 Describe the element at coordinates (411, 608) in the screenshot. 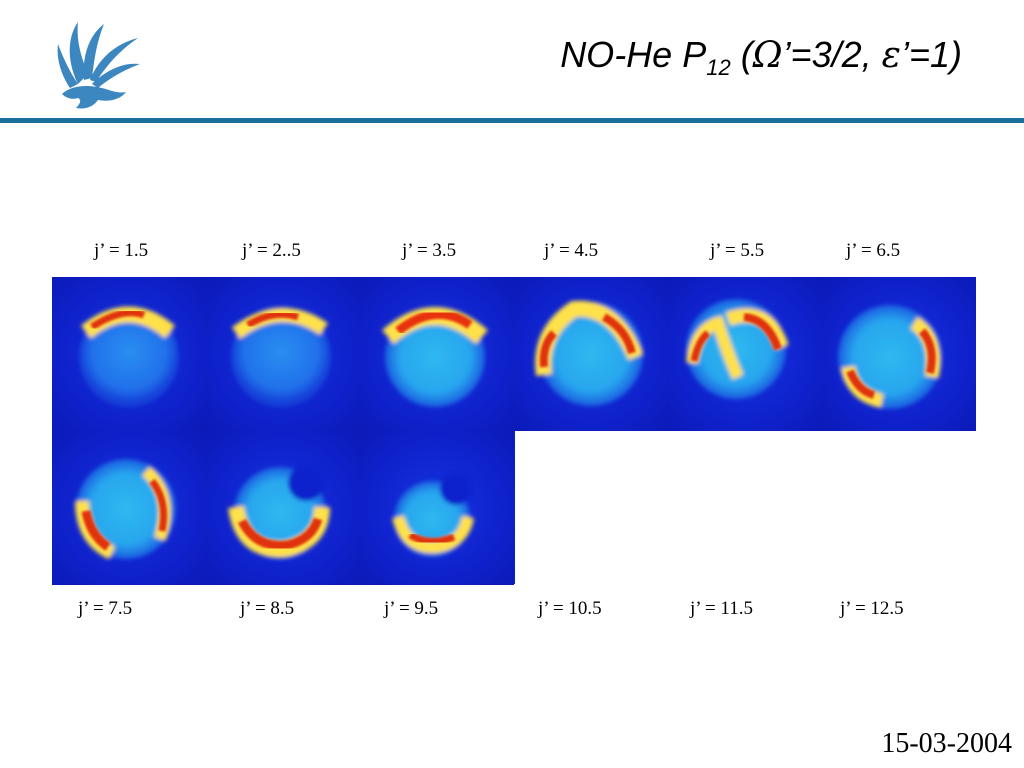

I see `label-bottom-3: j’ = 9.5` at that location.